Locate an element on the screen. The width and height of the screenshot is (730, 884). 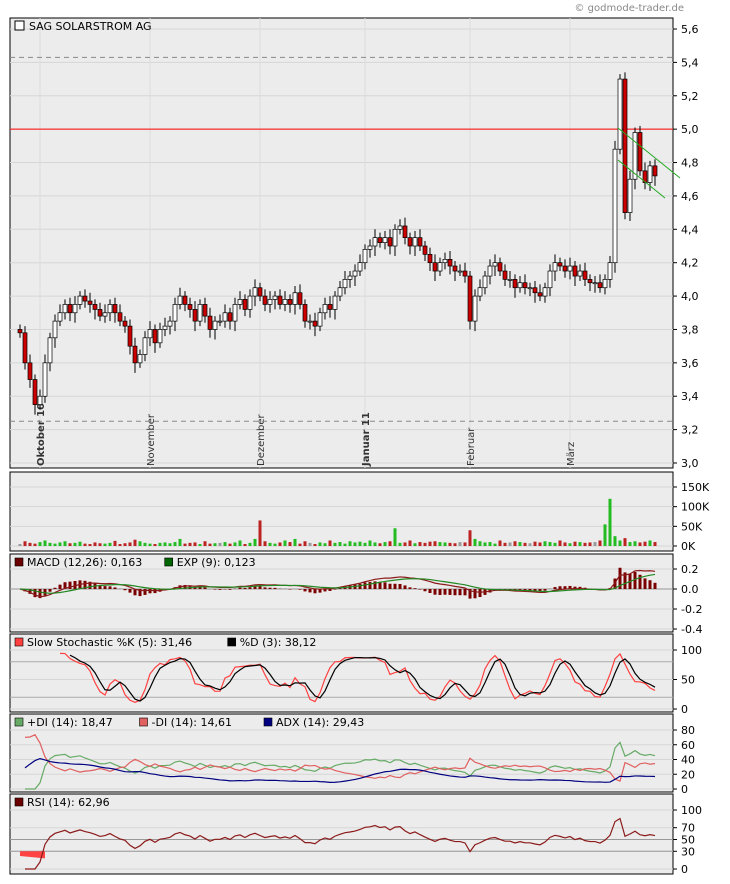
axis-label: 30 is located at coordinates (688, 851).